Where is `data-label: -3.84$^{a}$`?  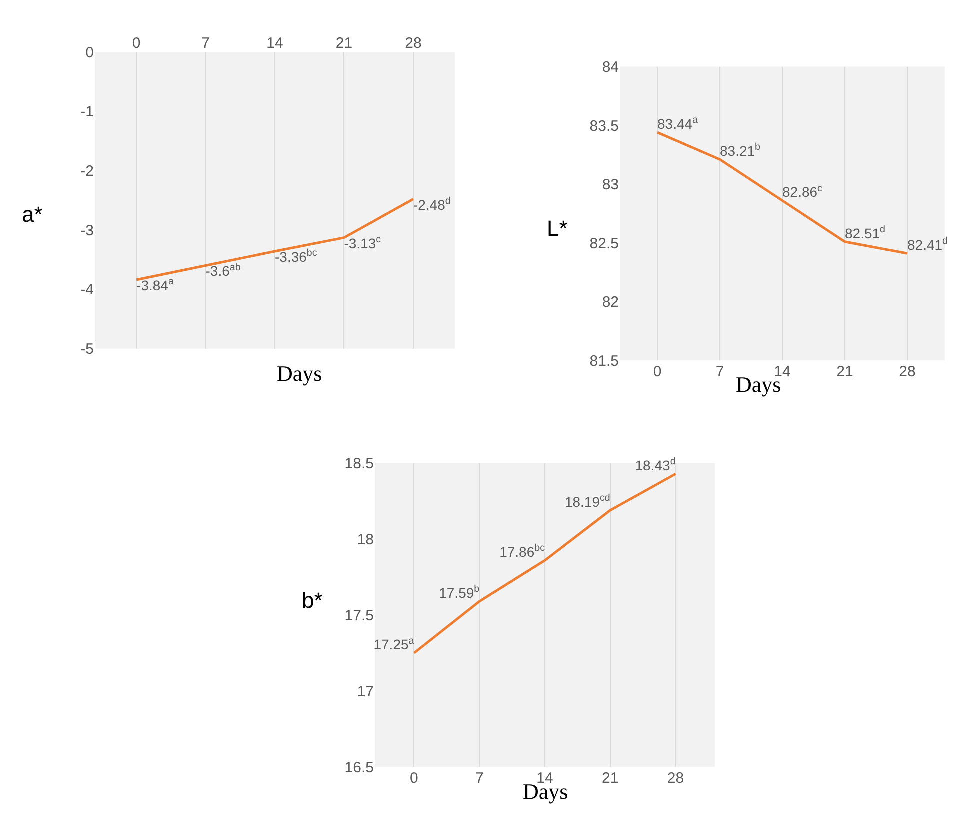
data-label: -3.84$^{a}$ is located at coordinates (155, 285).